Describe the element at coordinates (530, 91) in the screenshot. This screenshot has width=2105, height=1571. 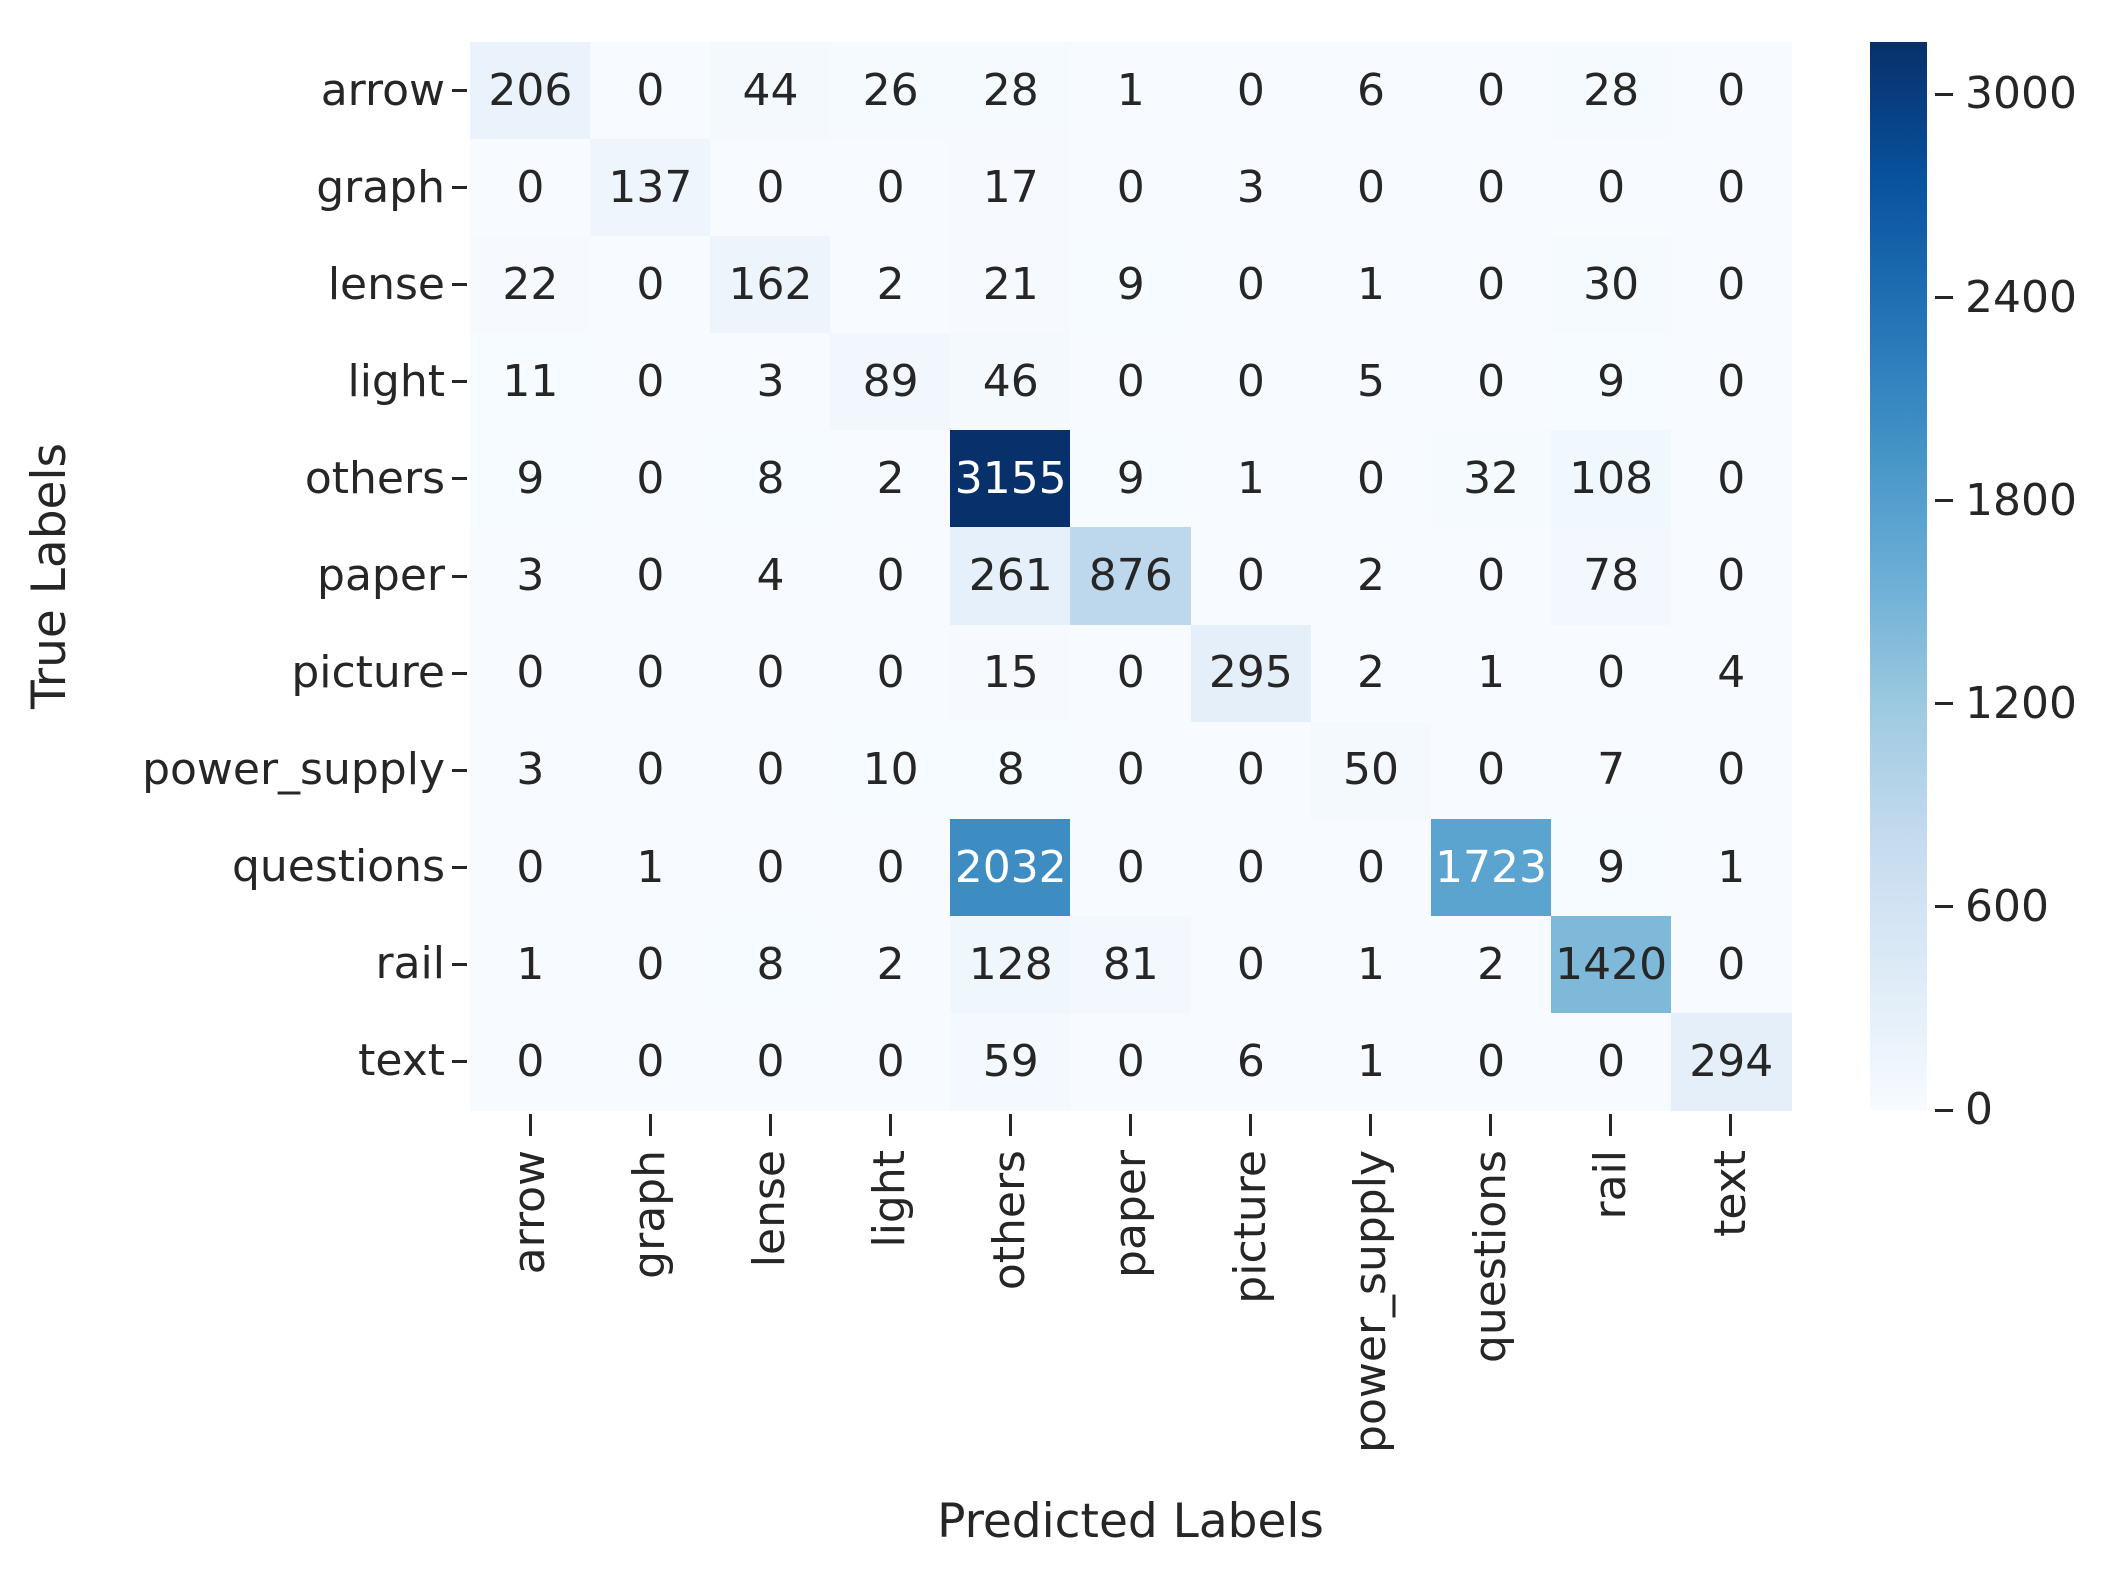
I see `heatmap-cell: 206` at that location.